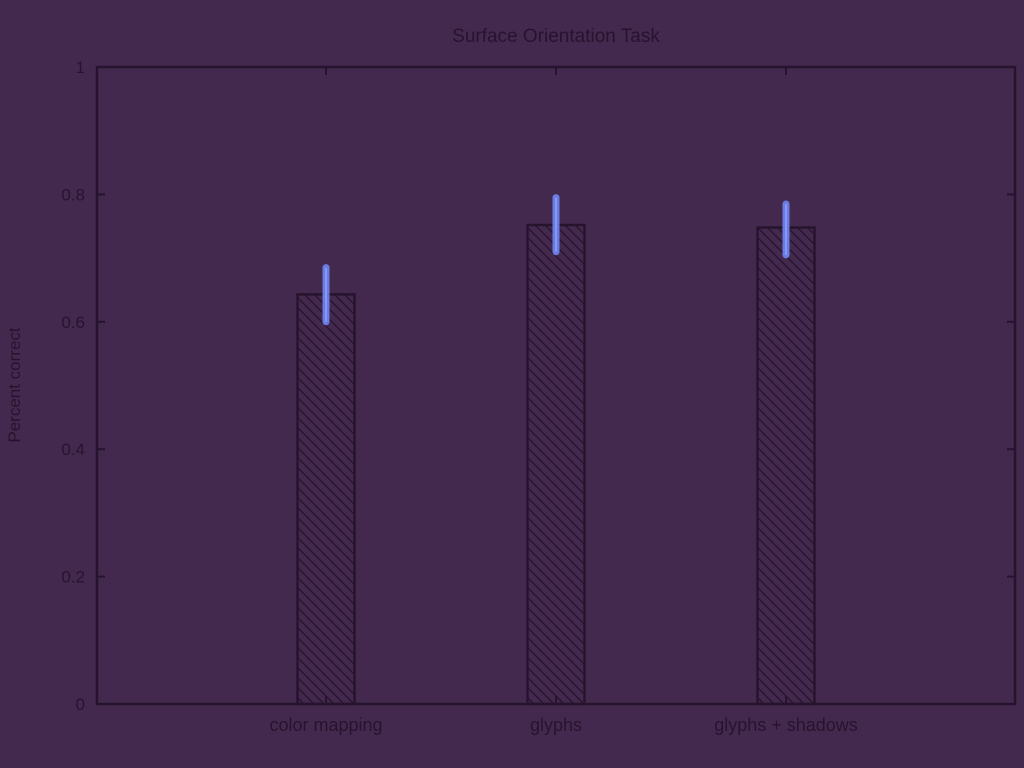 The height and width of the screenshot is (768, 1024). I want to click on y-tick-label: 0.8, so click(73, 194).